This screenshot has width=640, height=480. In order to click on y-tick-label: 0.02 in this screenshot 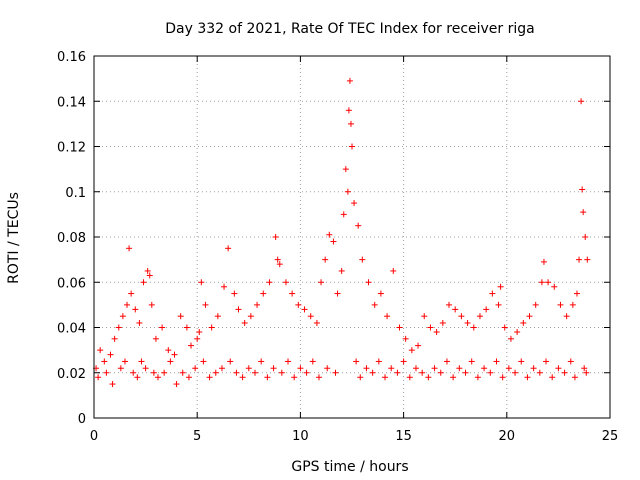, I will do `click(71, 374)`.